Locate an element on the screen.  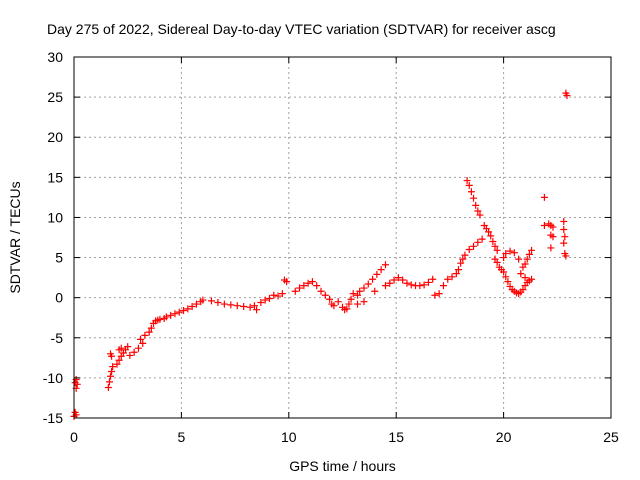
y-tick-label: 15 is located at coordinates (55, 177).